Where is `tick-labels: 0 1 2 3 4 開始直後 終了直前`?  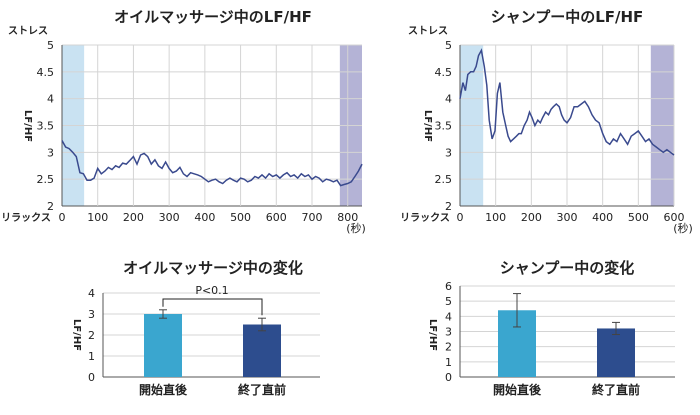 tick-labels: 0 1 2 3 4 開始直後 終了直前 is located at coordinates (187, 342).